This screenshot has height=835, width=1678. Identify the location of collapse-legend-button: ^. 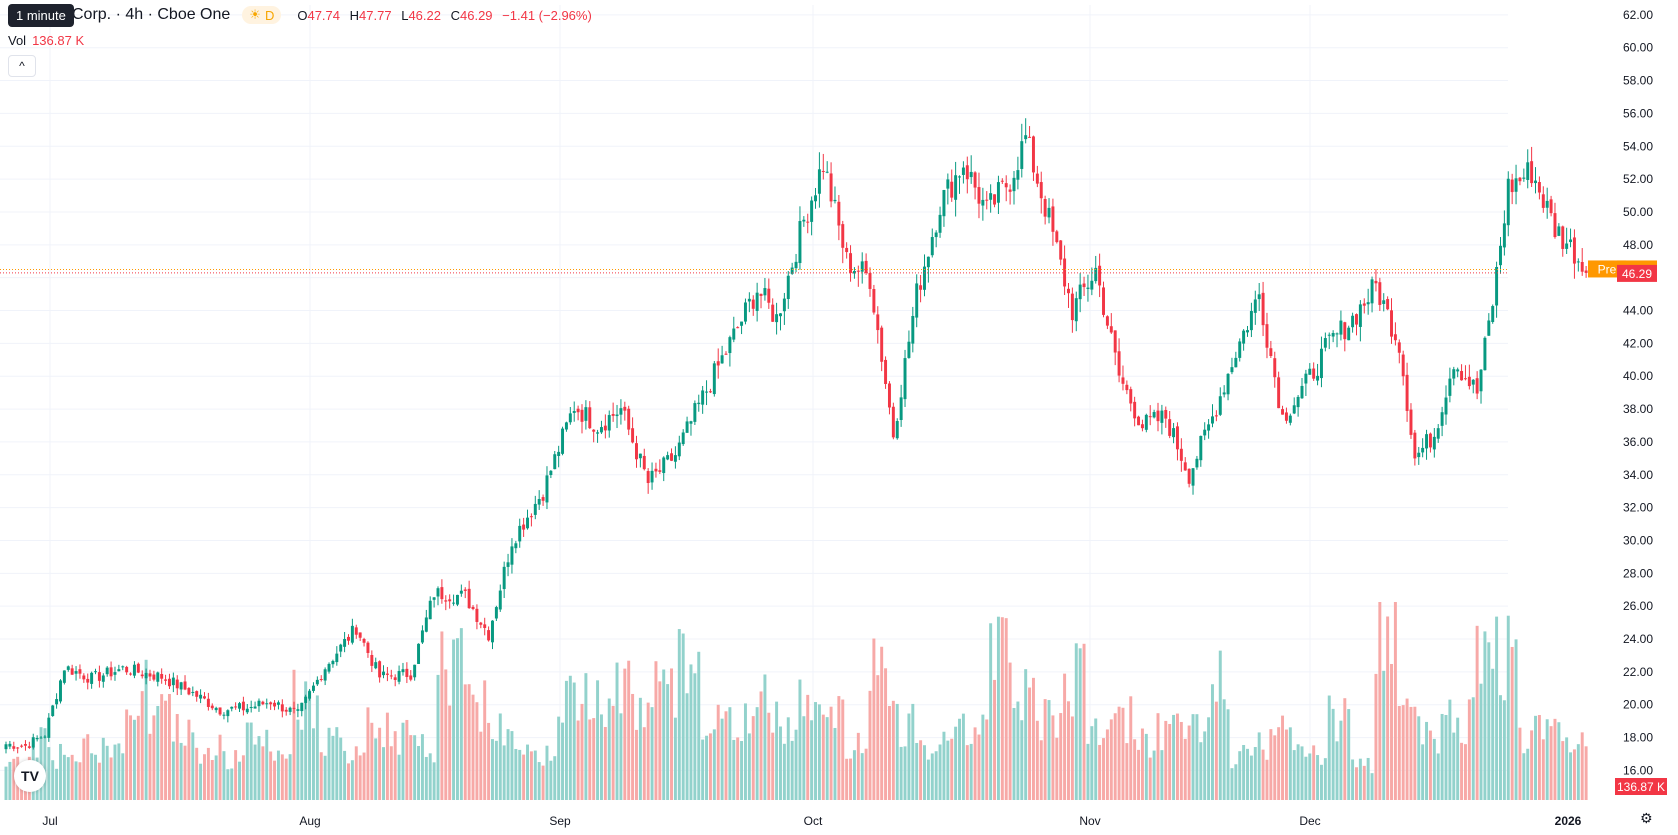
(22, 66).